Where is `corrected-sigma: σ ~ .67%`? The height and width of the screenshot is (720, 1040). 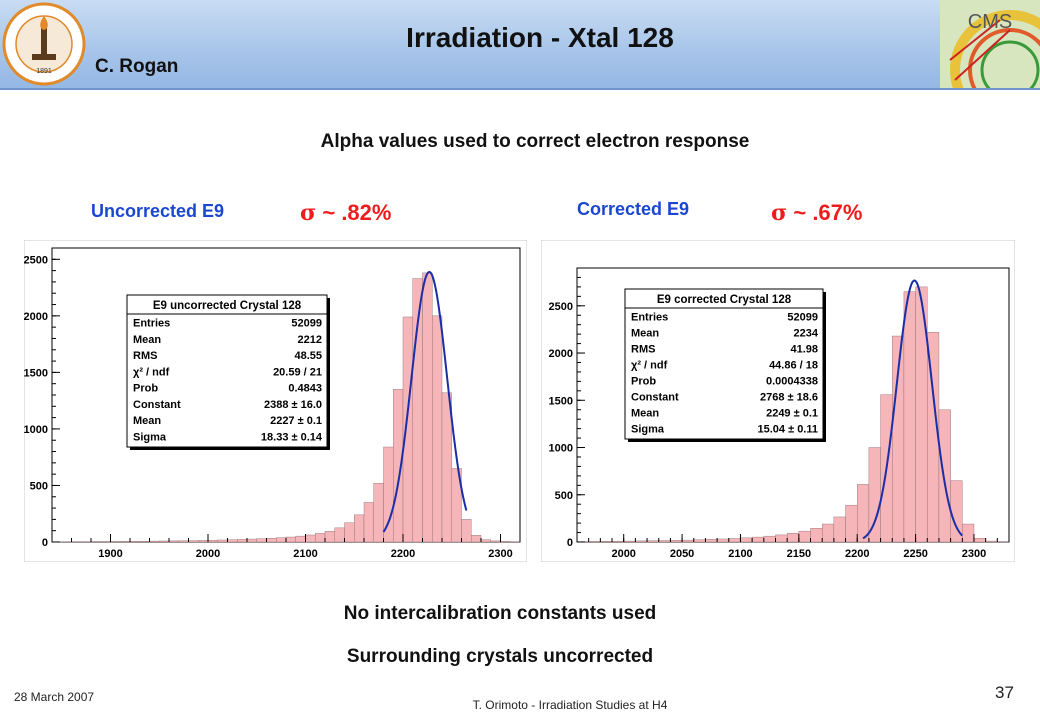 corrected-sigma: σ ~ .67% is located at coordinates (816, 213).